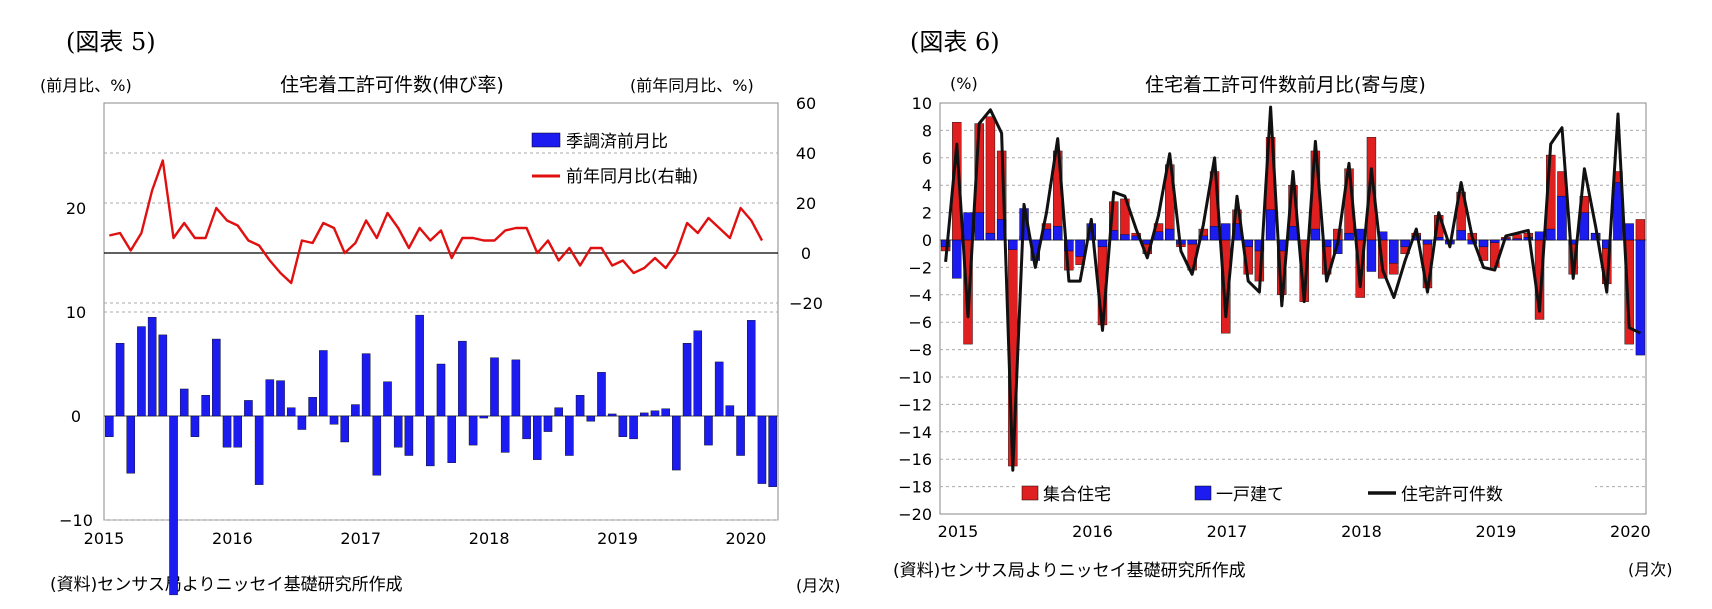  I want to click on left-right-axis-tick: 0, so click(806, 253).